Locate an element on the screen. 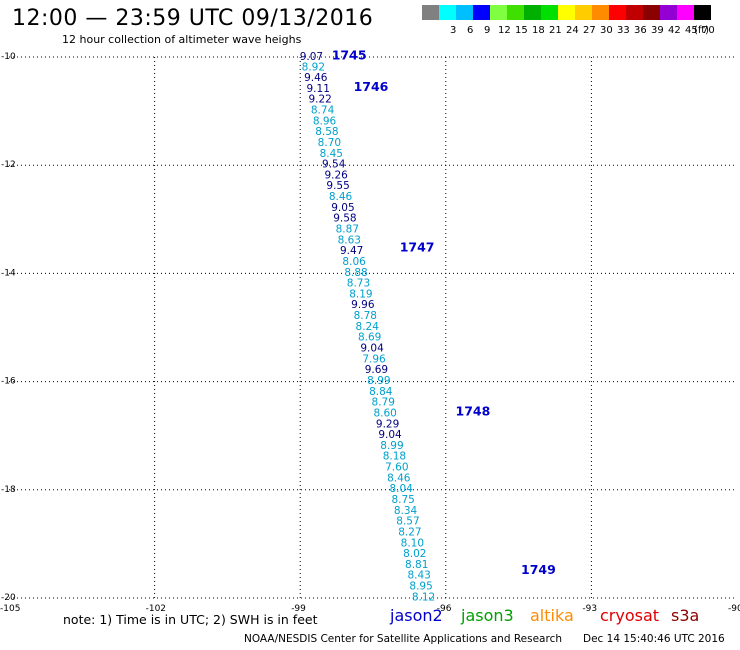  swh-reading-label: 9.07 is located at coordinates (311, 57).